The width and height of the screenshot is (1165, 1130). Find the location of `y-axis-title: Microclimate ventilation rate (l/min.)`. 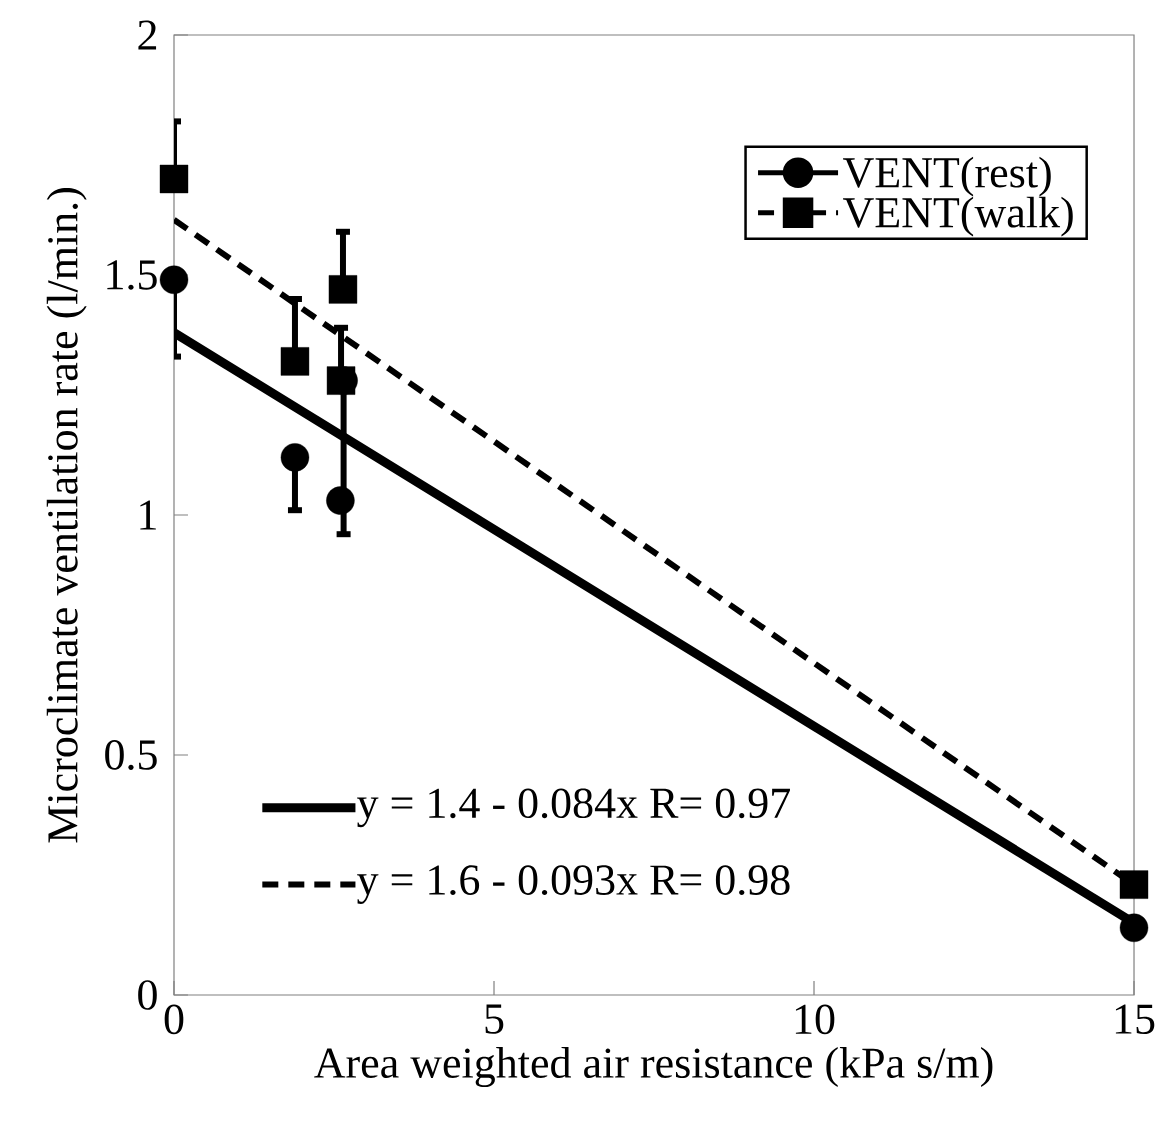

y-axis-title: Microclimate ventilation rate (l/min.) is located at coordinates (66, 515).